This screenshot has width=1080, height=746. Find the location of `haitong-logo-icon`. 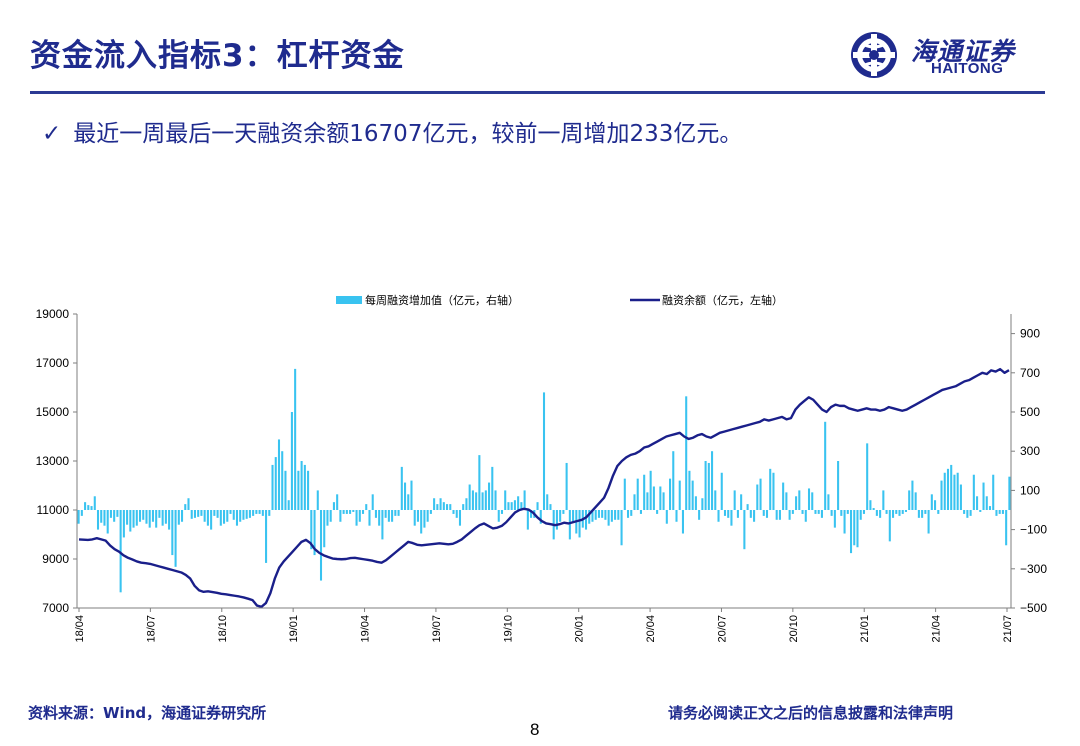

haitong-logo-icon is located at coordinates (874, 55).